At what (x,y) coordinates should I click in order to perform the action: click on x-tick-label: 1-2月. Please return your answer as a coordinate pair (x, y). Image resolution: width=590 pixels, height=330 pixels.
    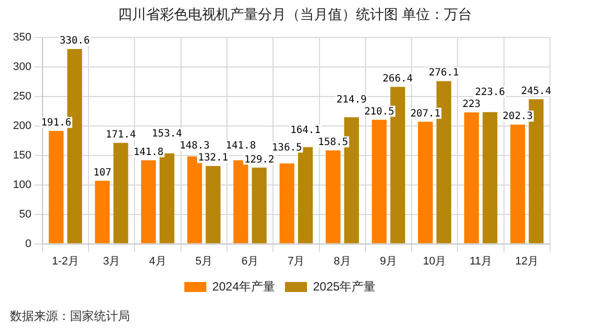
    Looking at the image, I should click on (65, 261).